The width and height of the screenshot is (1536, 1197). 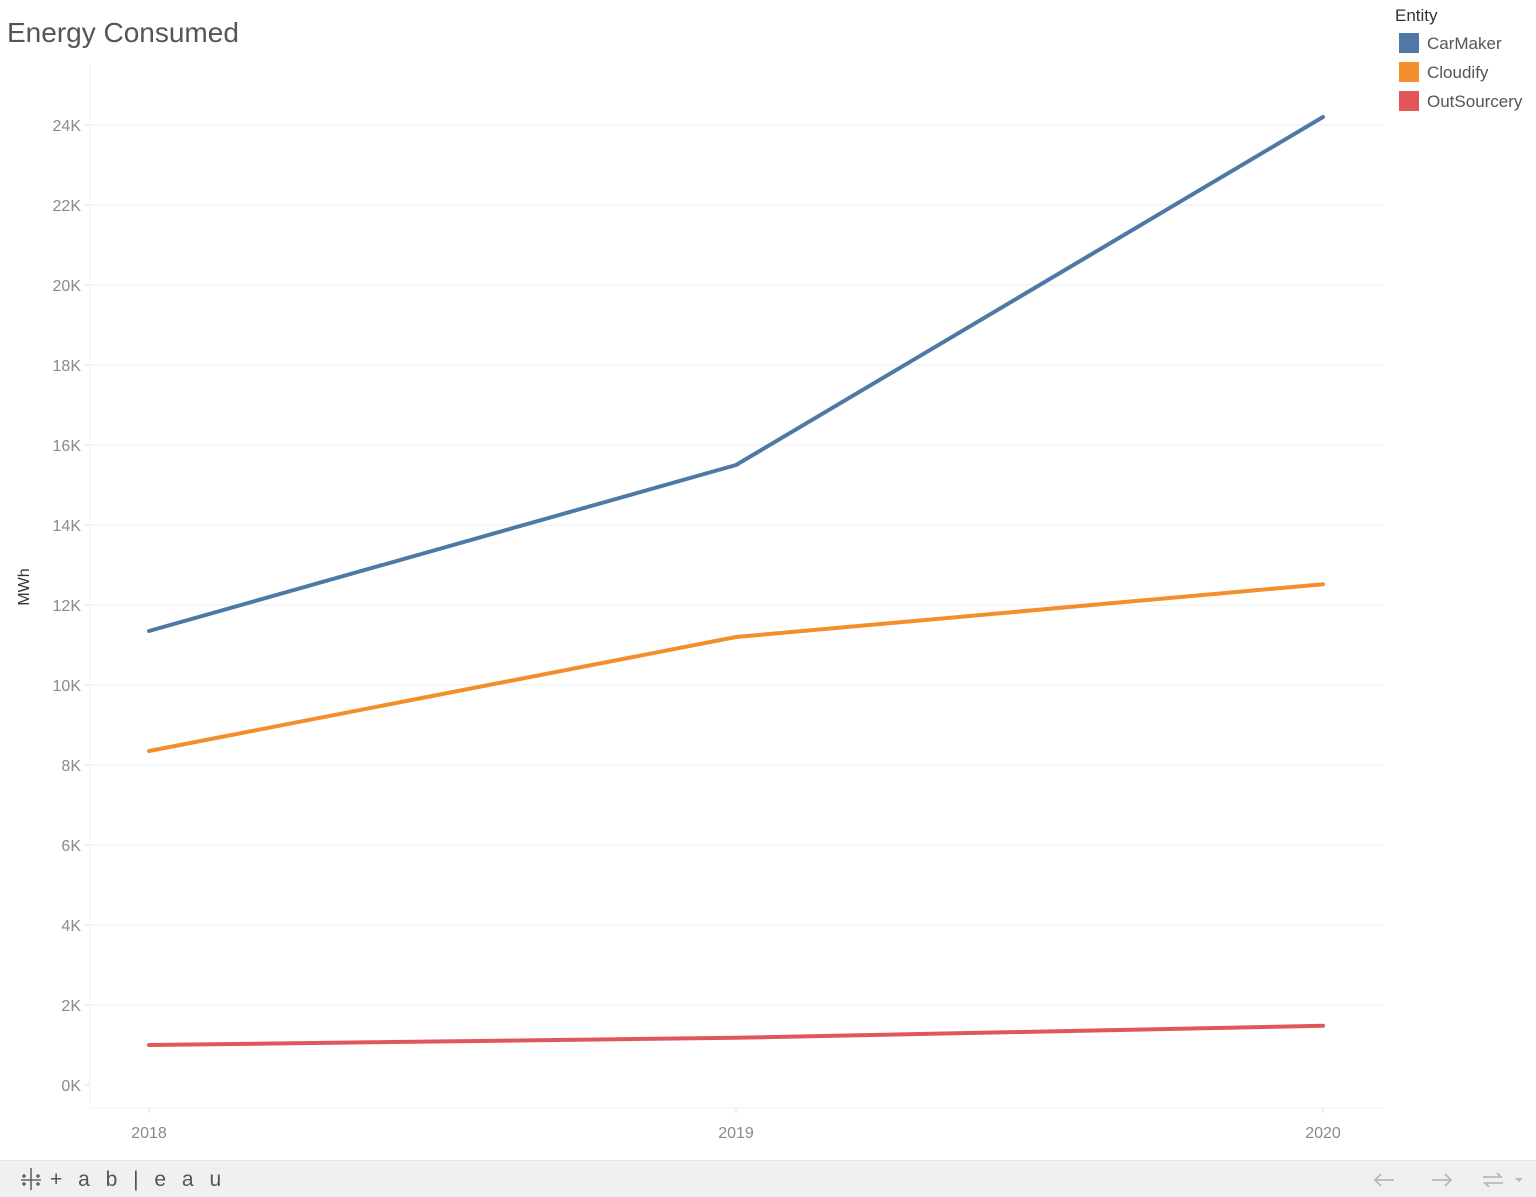 What do you see at coordinates (736, 667) in the screenshot?
I see `series-line-cloudify` at bounding box center [736, 667].